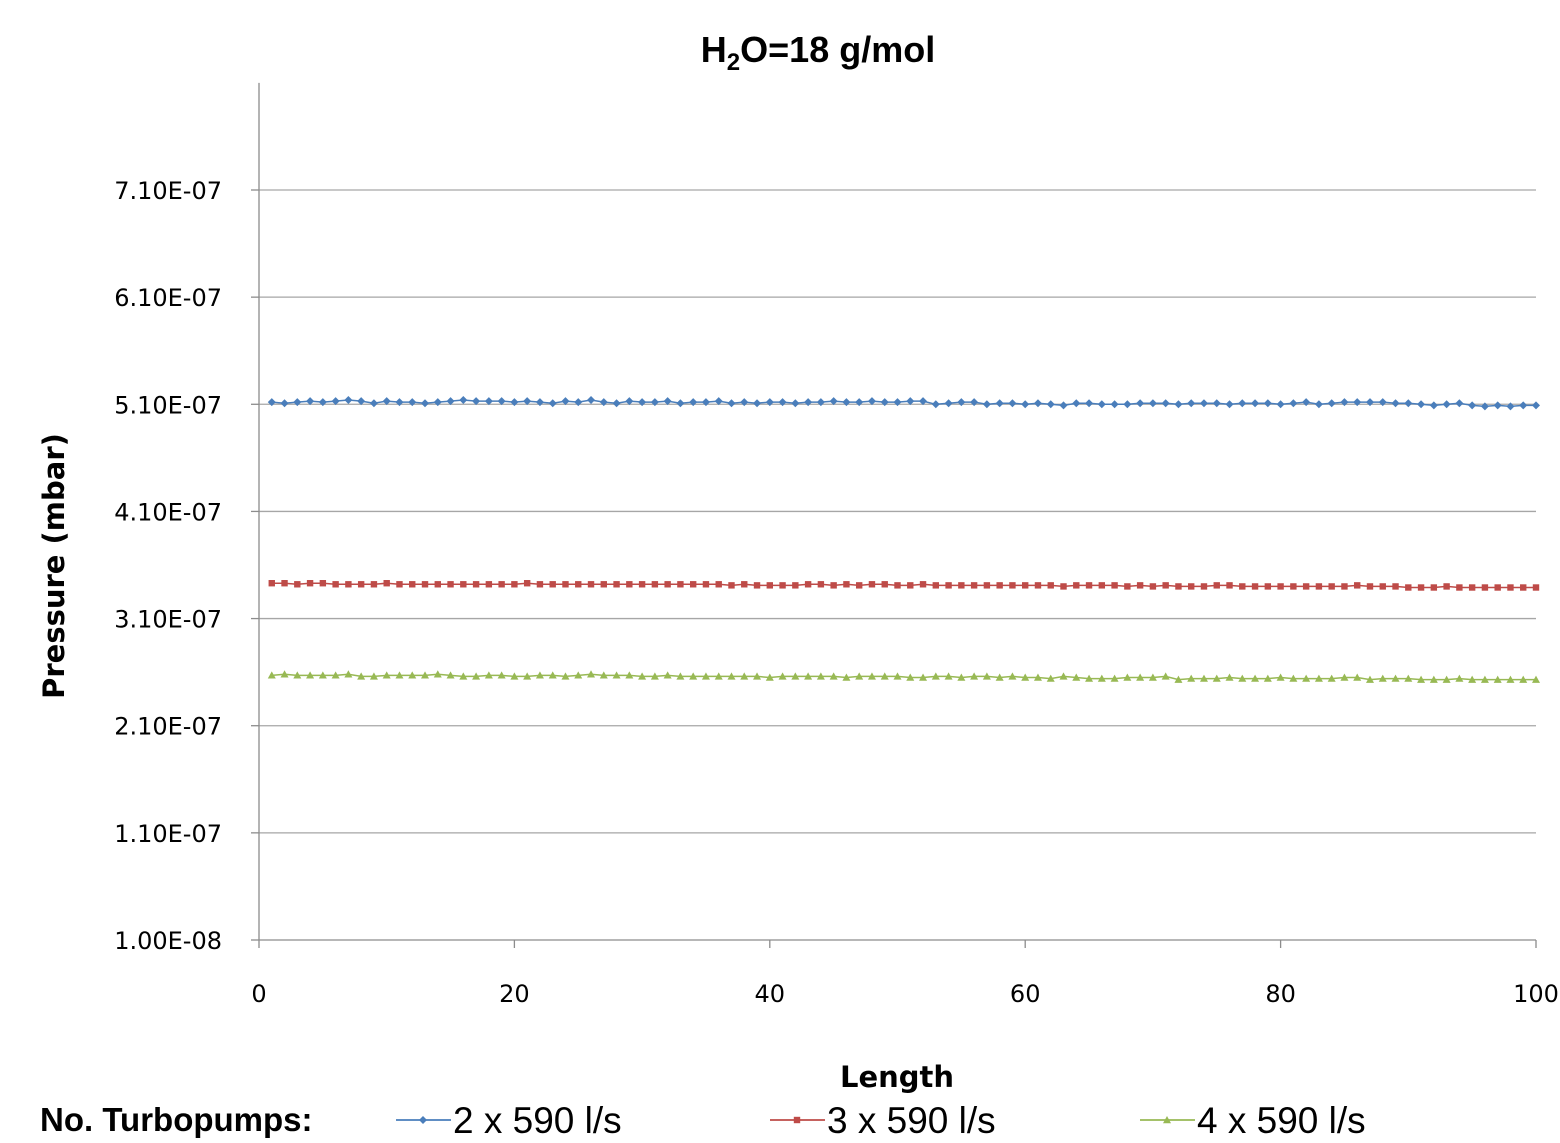 This screenshot has height=1143, width=1560. Describe the element at coordinates (176, 1119) in the screenshot. I see `legend-title: No. Turbopumps:` at that location.